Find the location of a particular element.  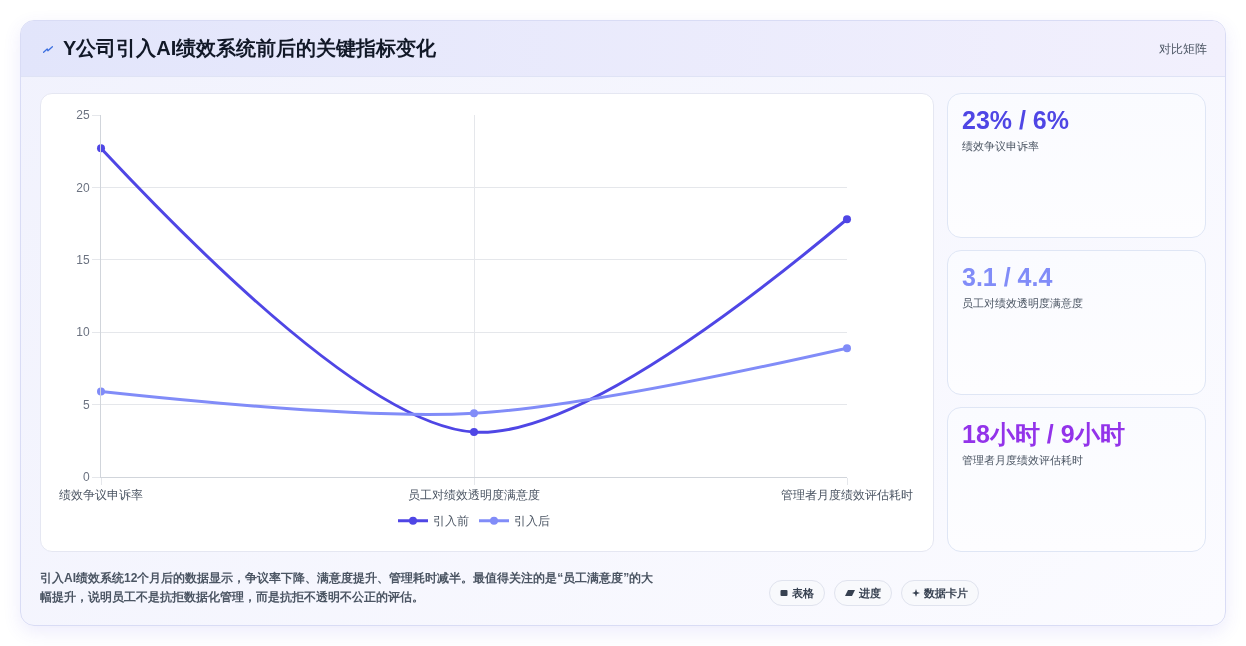

y-tick-label: 0 is located at coordinates (86, 477).